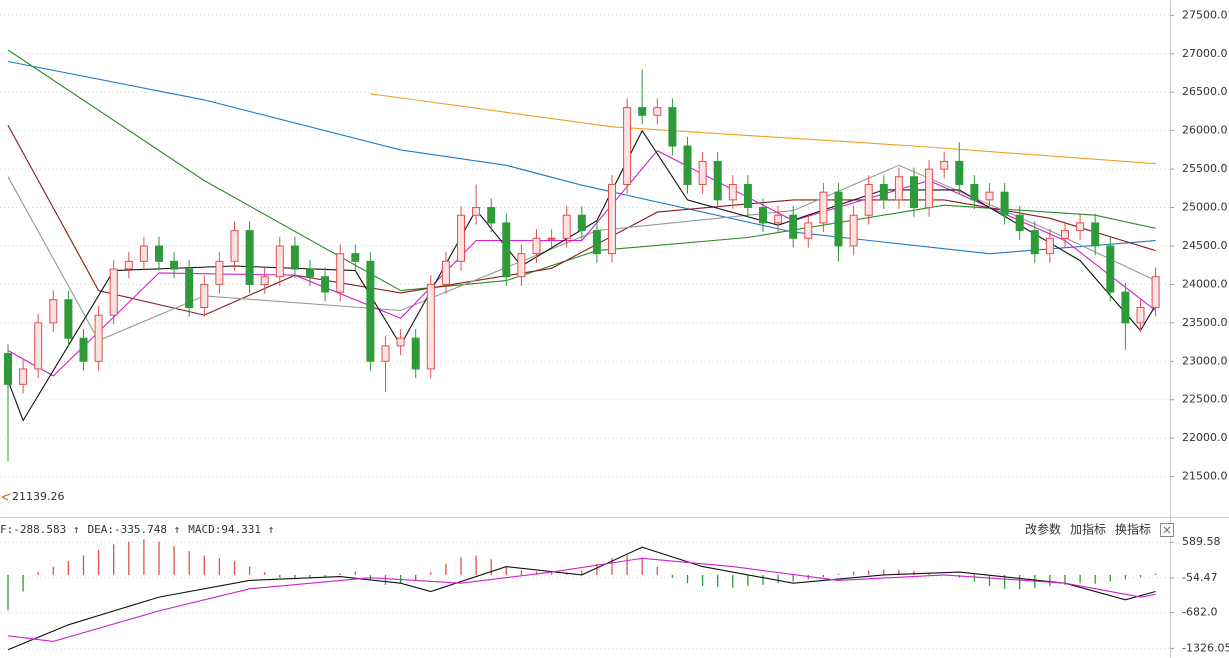 The width and height of the screenshot is (1229, 658). Describe the element at coordinates (231, 529) in the screenshot. I see `indicator-label: MACD:94.331 ↑` at that location.